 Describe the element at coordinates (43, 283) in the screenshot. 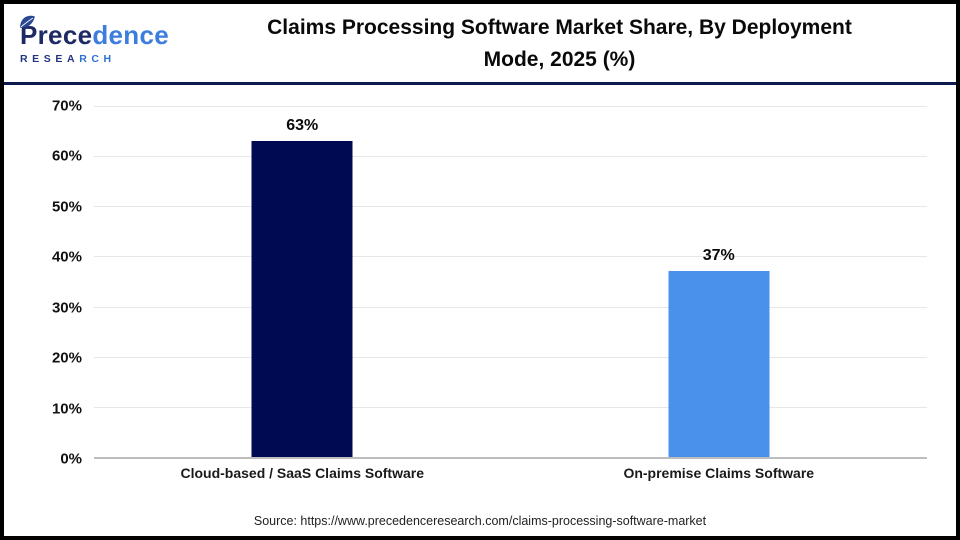

I see `y-axis: 70% 60% 50% 40% 30% 20% 10% 0%` at that location.